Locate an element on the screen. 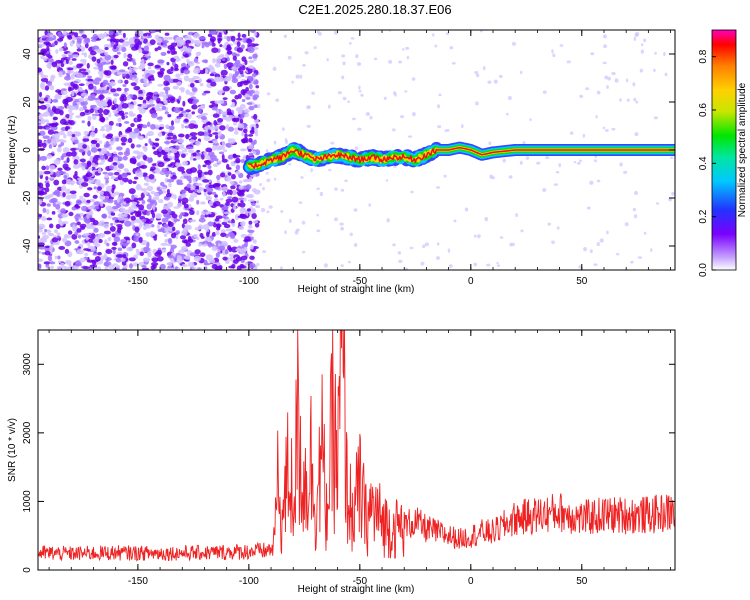 This screenshot has width=750, height=600. spectrogram-y-tick-label: 40 is located at coordinates (27, 54).